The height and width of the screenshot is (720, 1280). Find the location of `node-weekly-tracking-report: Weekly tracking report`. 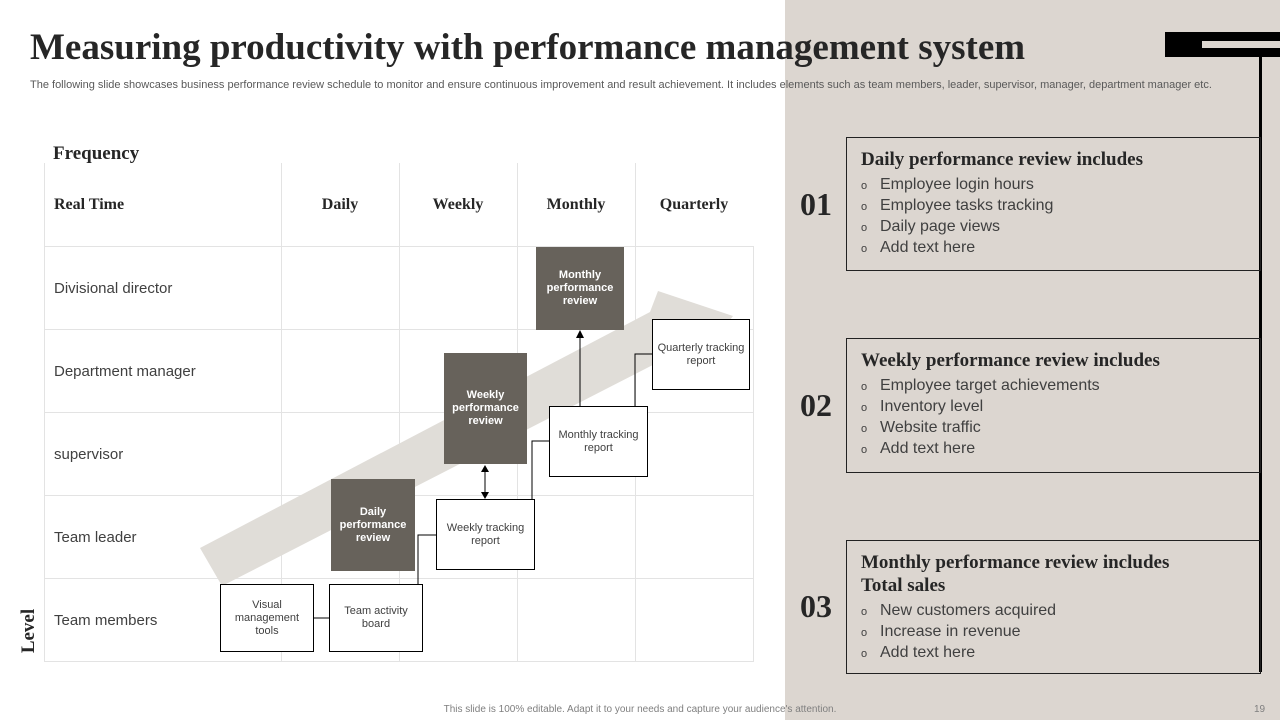

node-weekly-tracking-report: Weekly tracking report is located at coordinates (485, 534).